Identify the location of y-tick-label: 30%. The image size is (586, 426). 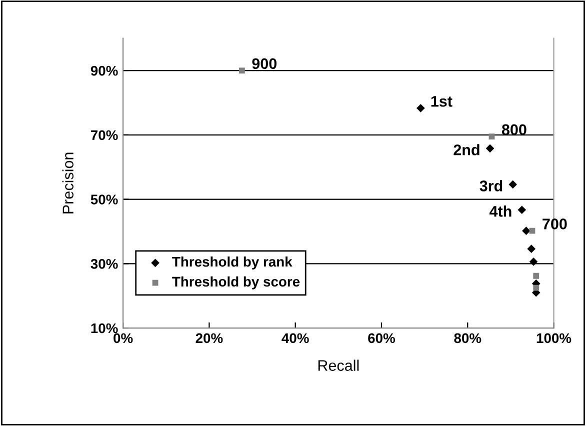
(104, 263).